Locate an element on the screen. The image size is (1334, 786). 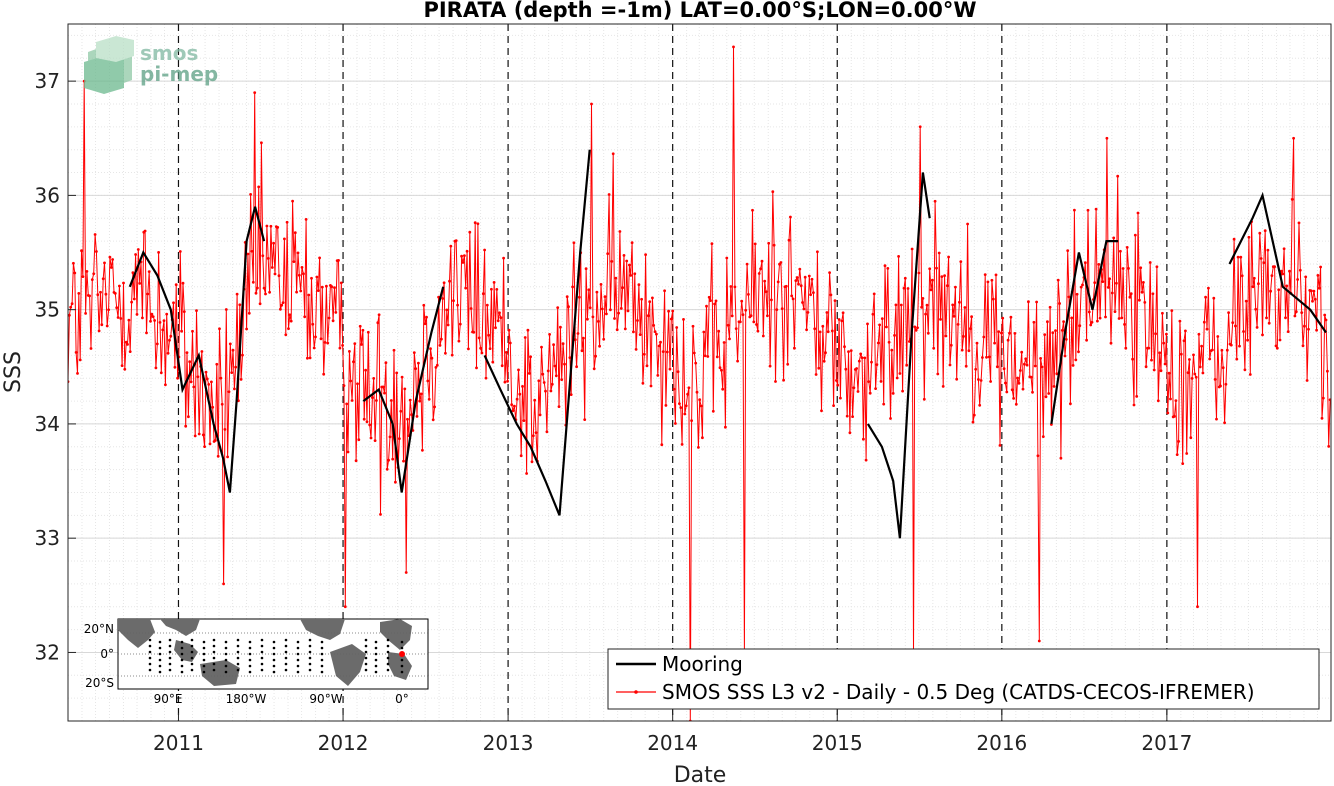
x-tick-label: 2016 is located at coordinates (1001, 743).